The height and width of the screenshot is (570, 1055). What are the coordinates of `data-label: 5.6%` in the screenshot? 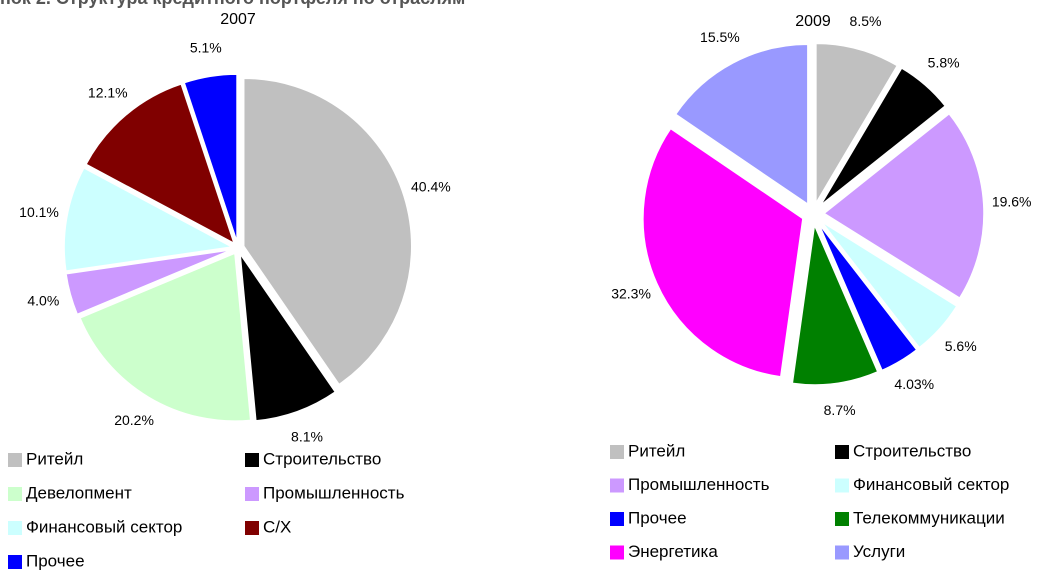 It's located at (961, 346).